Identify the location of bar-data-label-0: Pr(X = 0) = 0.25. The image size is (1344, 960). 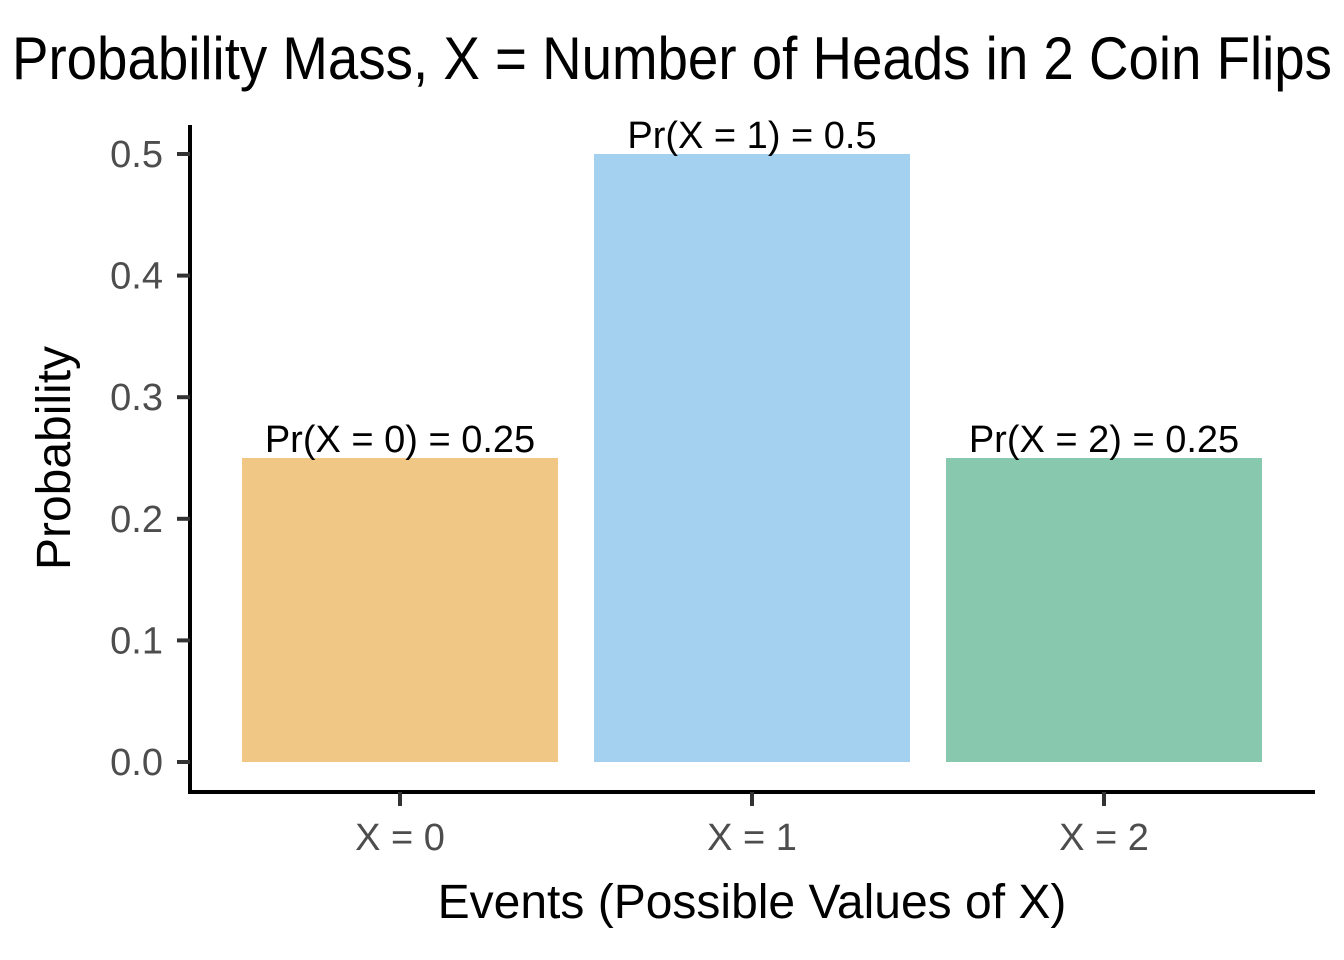
(400, 440).